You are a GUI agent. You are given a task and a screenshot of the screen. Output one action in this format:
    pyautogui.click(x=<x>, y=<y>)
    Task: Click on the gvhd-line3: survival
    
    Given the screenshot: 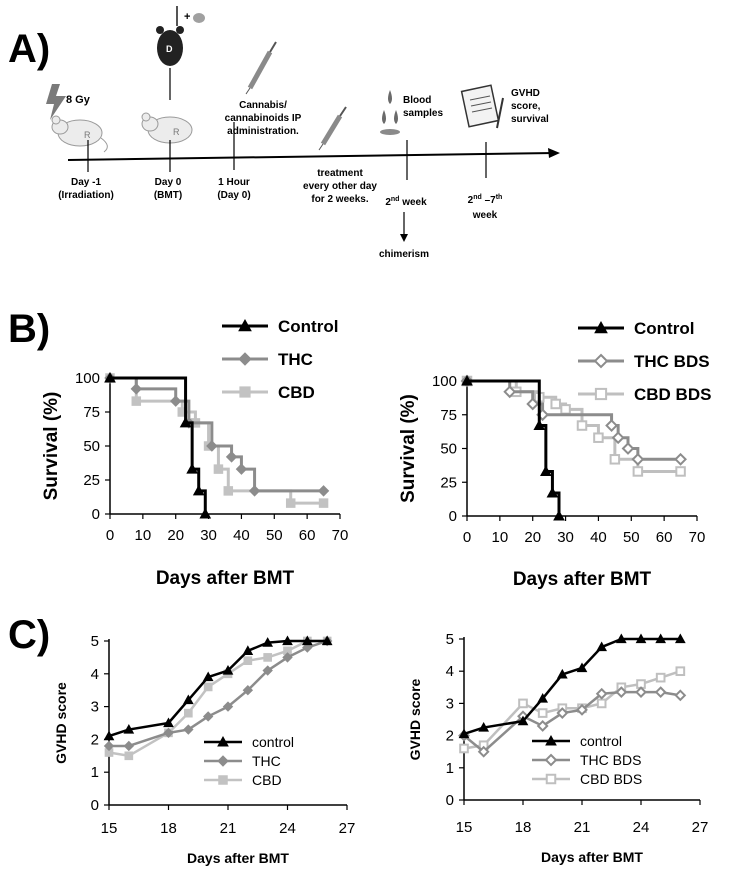 What is the action you would take?
    pyautogui.click(x=530, y=119)
    